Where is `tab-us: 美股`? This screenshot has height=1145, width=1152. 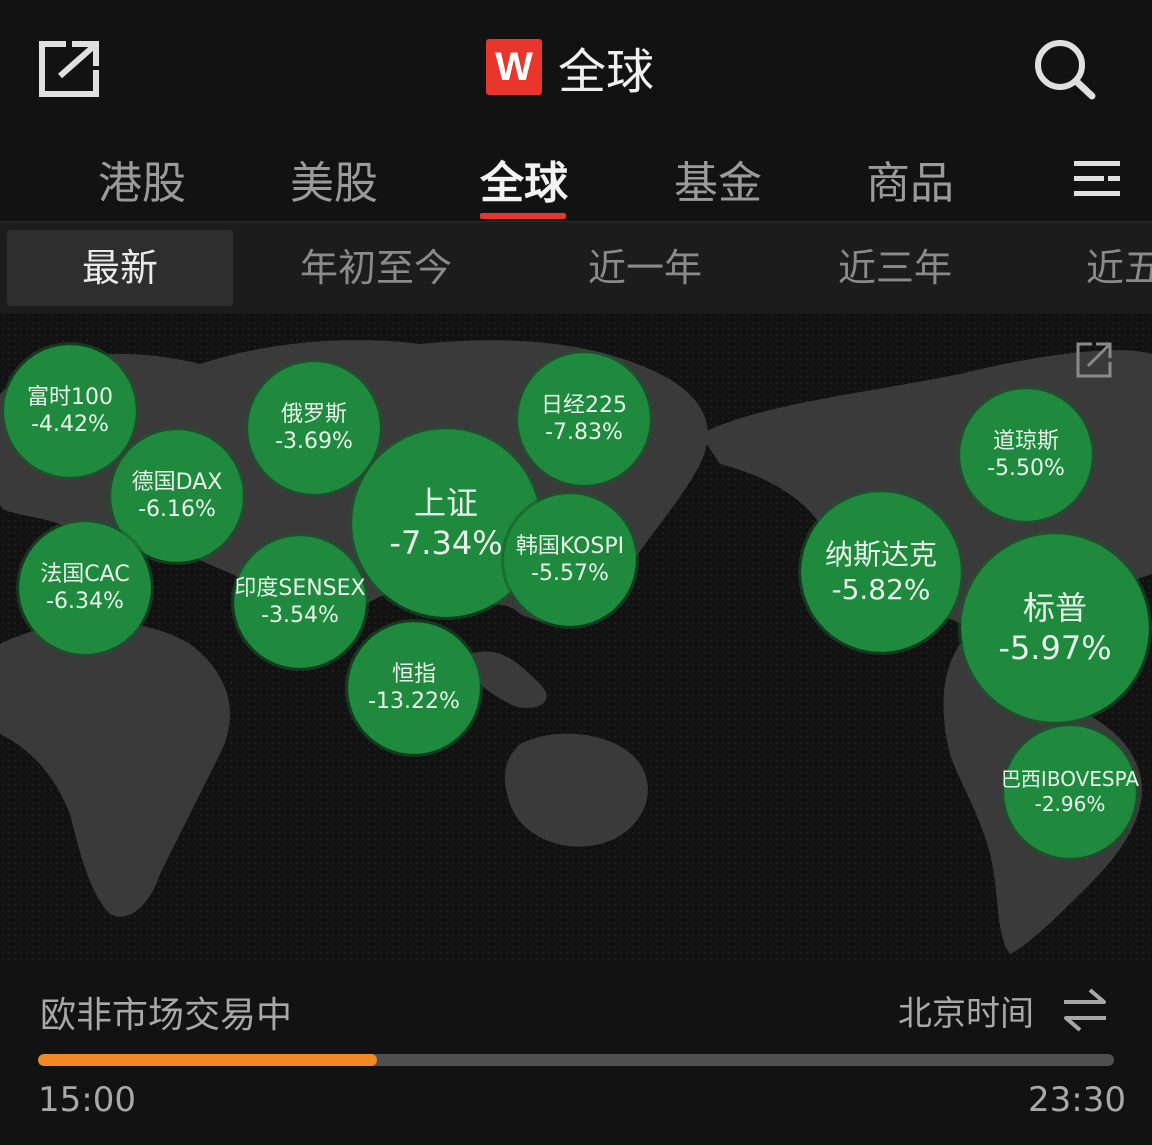
tab-us: 美股 is located at coordinates (334, 183).